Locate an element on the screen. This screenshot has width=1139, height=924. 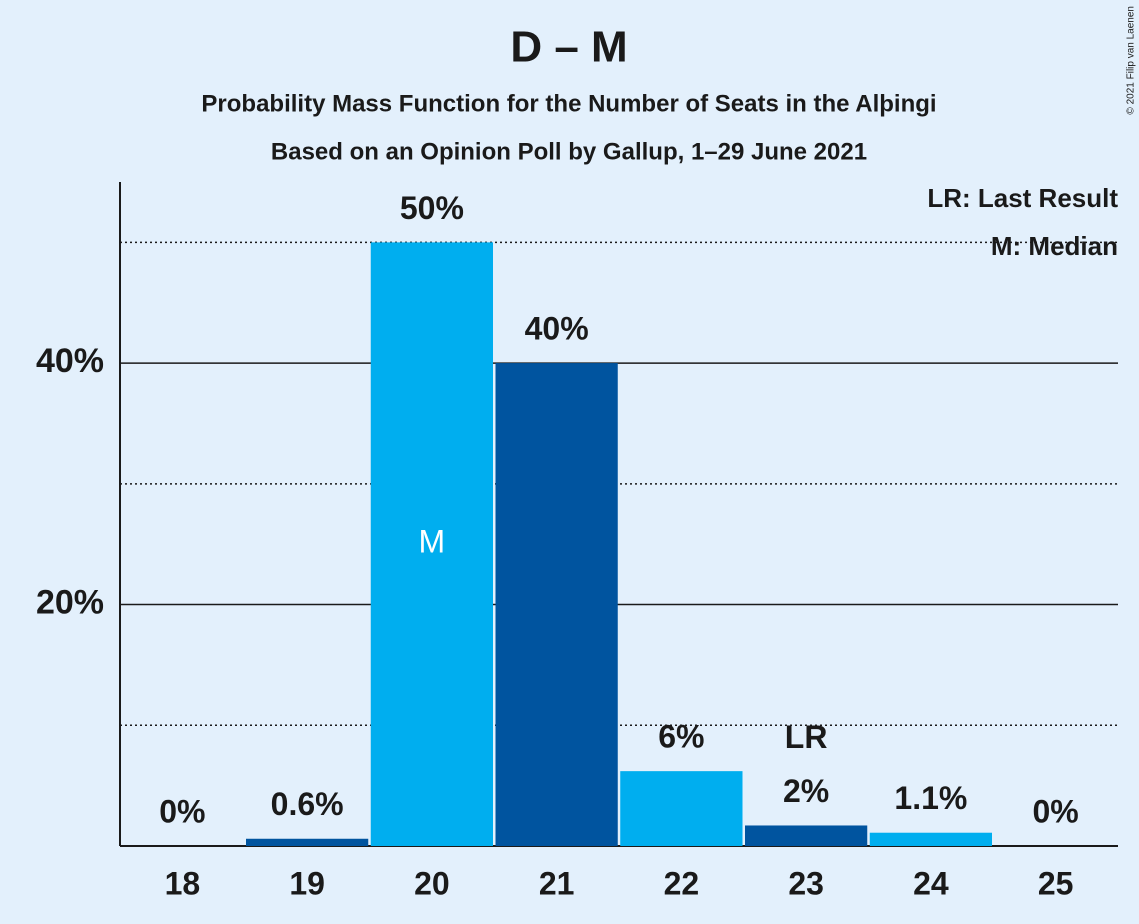
value-label: 40% is located at coordinates (557, 329).